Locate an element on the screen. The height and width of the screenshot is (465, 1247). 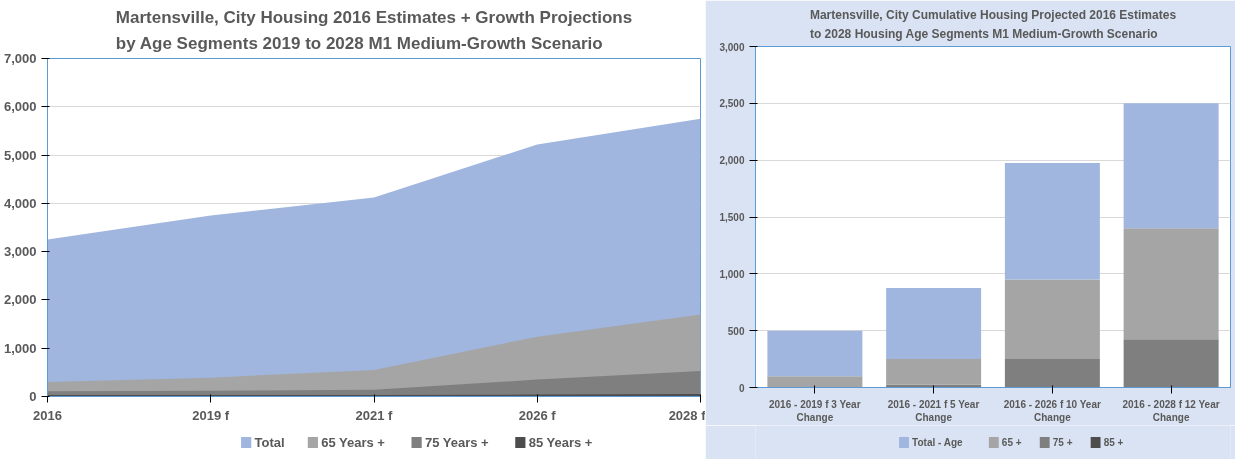
x-tick-label: 2019 f is located at coordinates (211, 415).